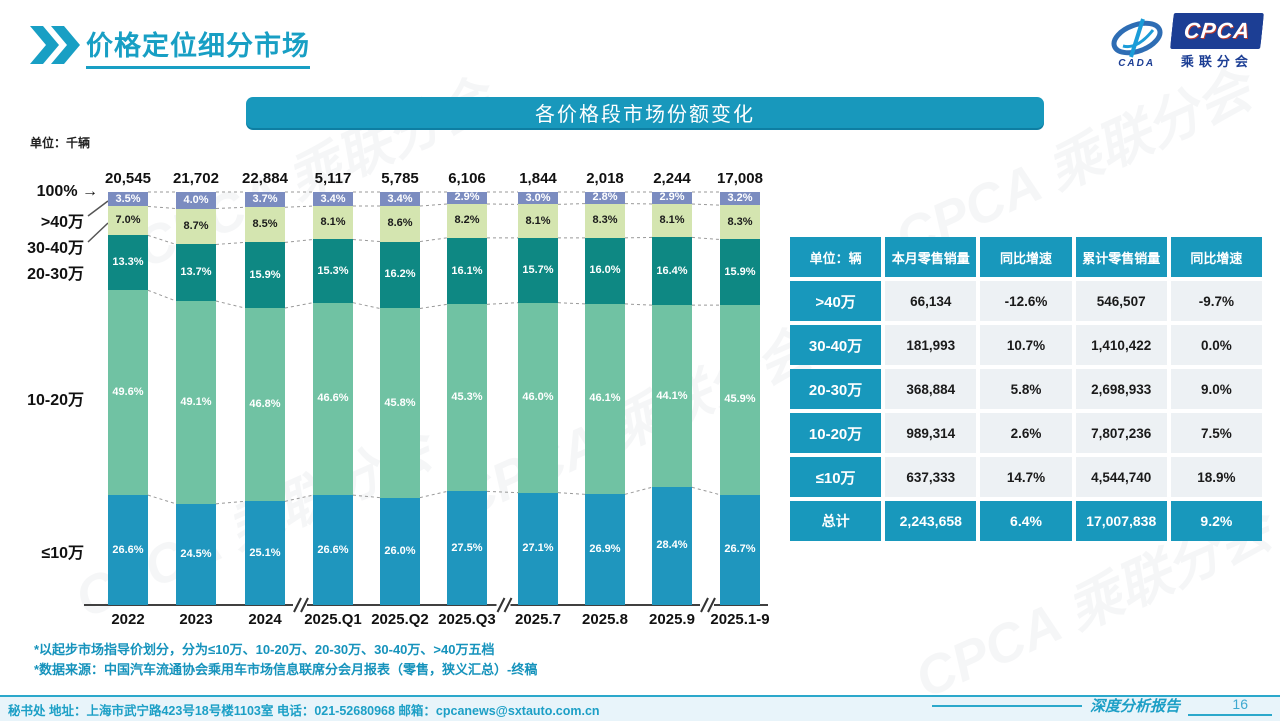 The image size is (1280, 721). What do you see at coordinates (467, 619) in the screenshot?
I see `x-axis-label: 2025.Q3` at bounding box center [467, 619].